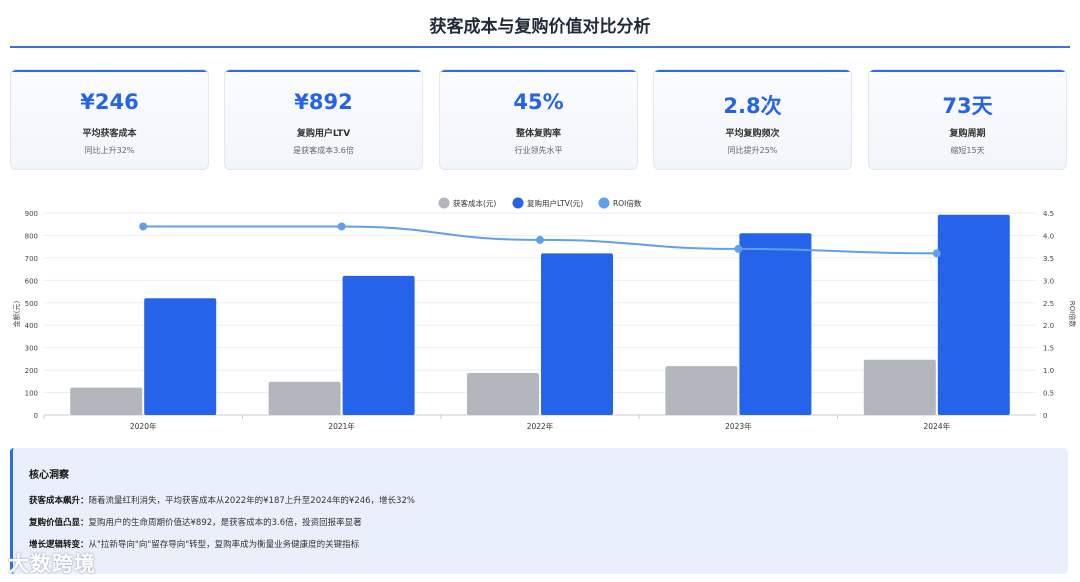 The image size is (1080, 582). Describe the element at coordinates (1048, 236) in the screenshot. I see `y2-tick-label: 4.0` at that location.